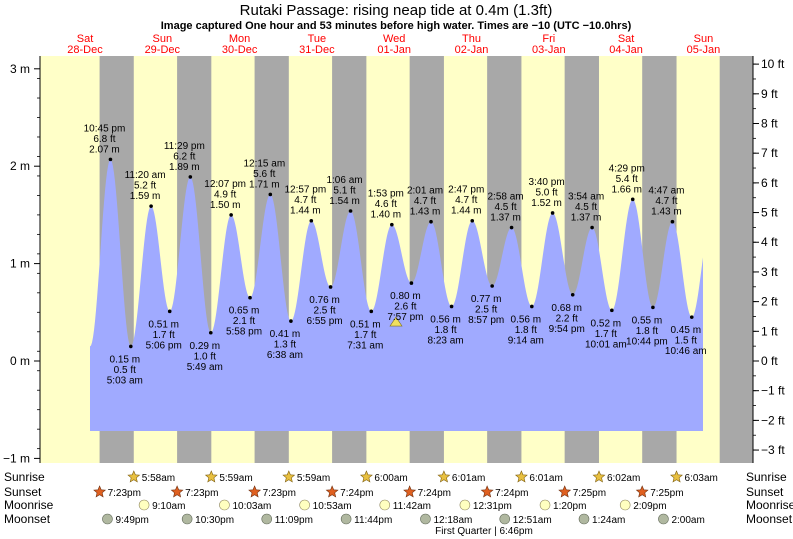 Image resolution: width=793 pixels, height=539 pixels. Describe the element at coordinates (264, 163) in the screenshot. I see `tide-label-text: 12:15 am` at that location.